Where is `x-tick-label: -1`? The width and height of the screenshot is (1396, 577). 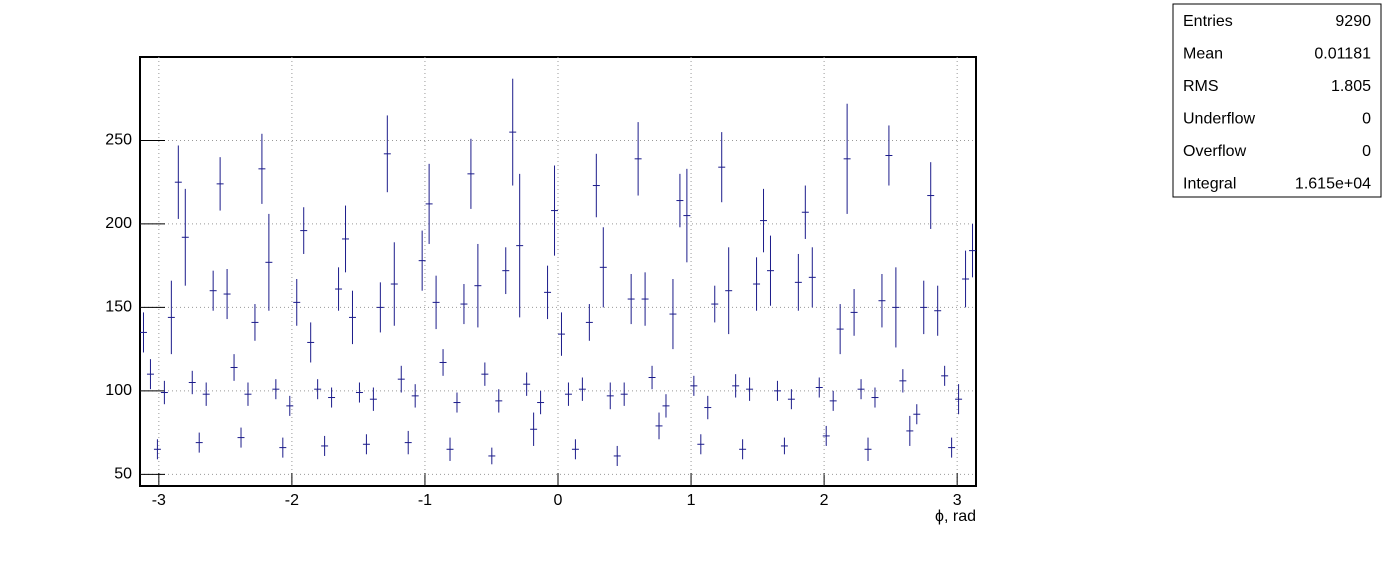 x-tick-label: -1 is located at coordinates (425, 500).